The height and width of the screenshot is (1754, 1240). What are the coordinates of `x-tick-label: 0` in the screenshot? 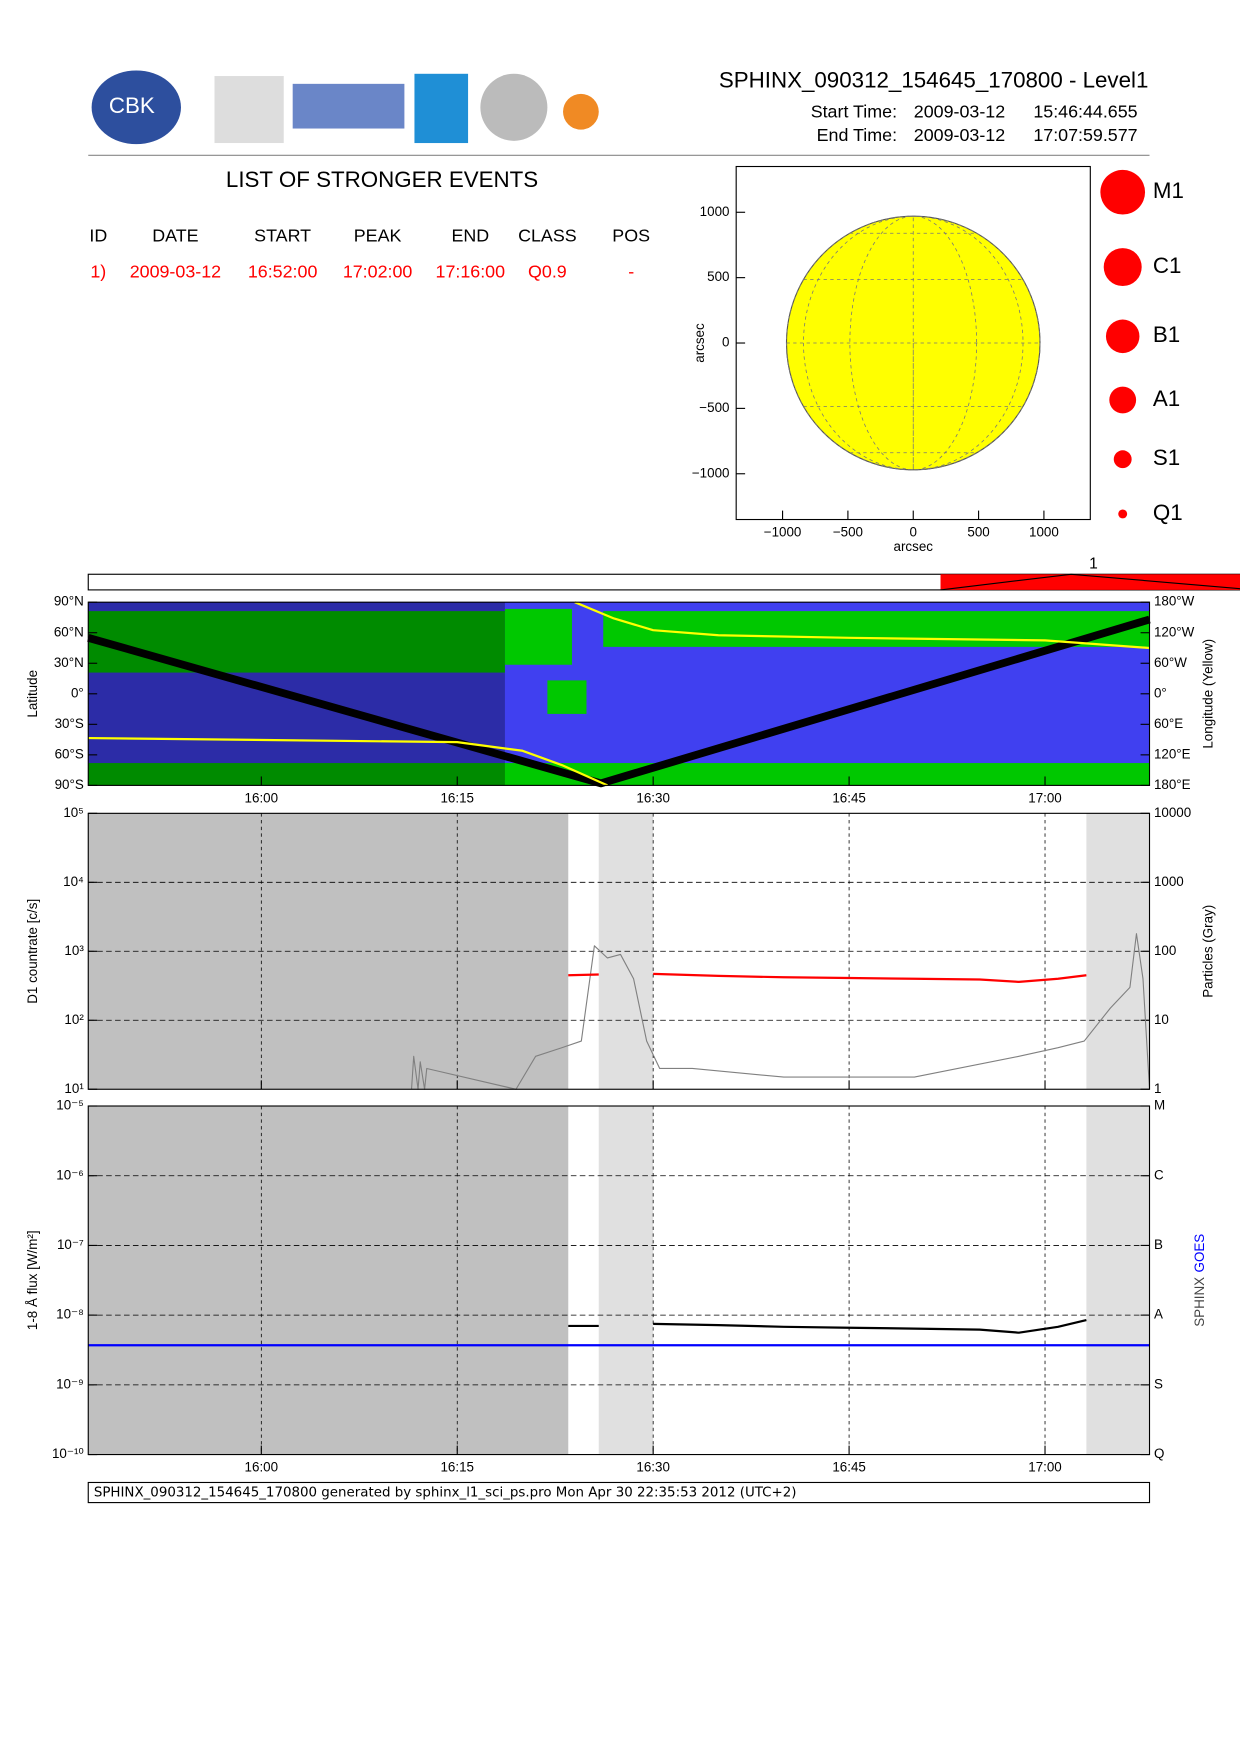 It's located at (913, 531).